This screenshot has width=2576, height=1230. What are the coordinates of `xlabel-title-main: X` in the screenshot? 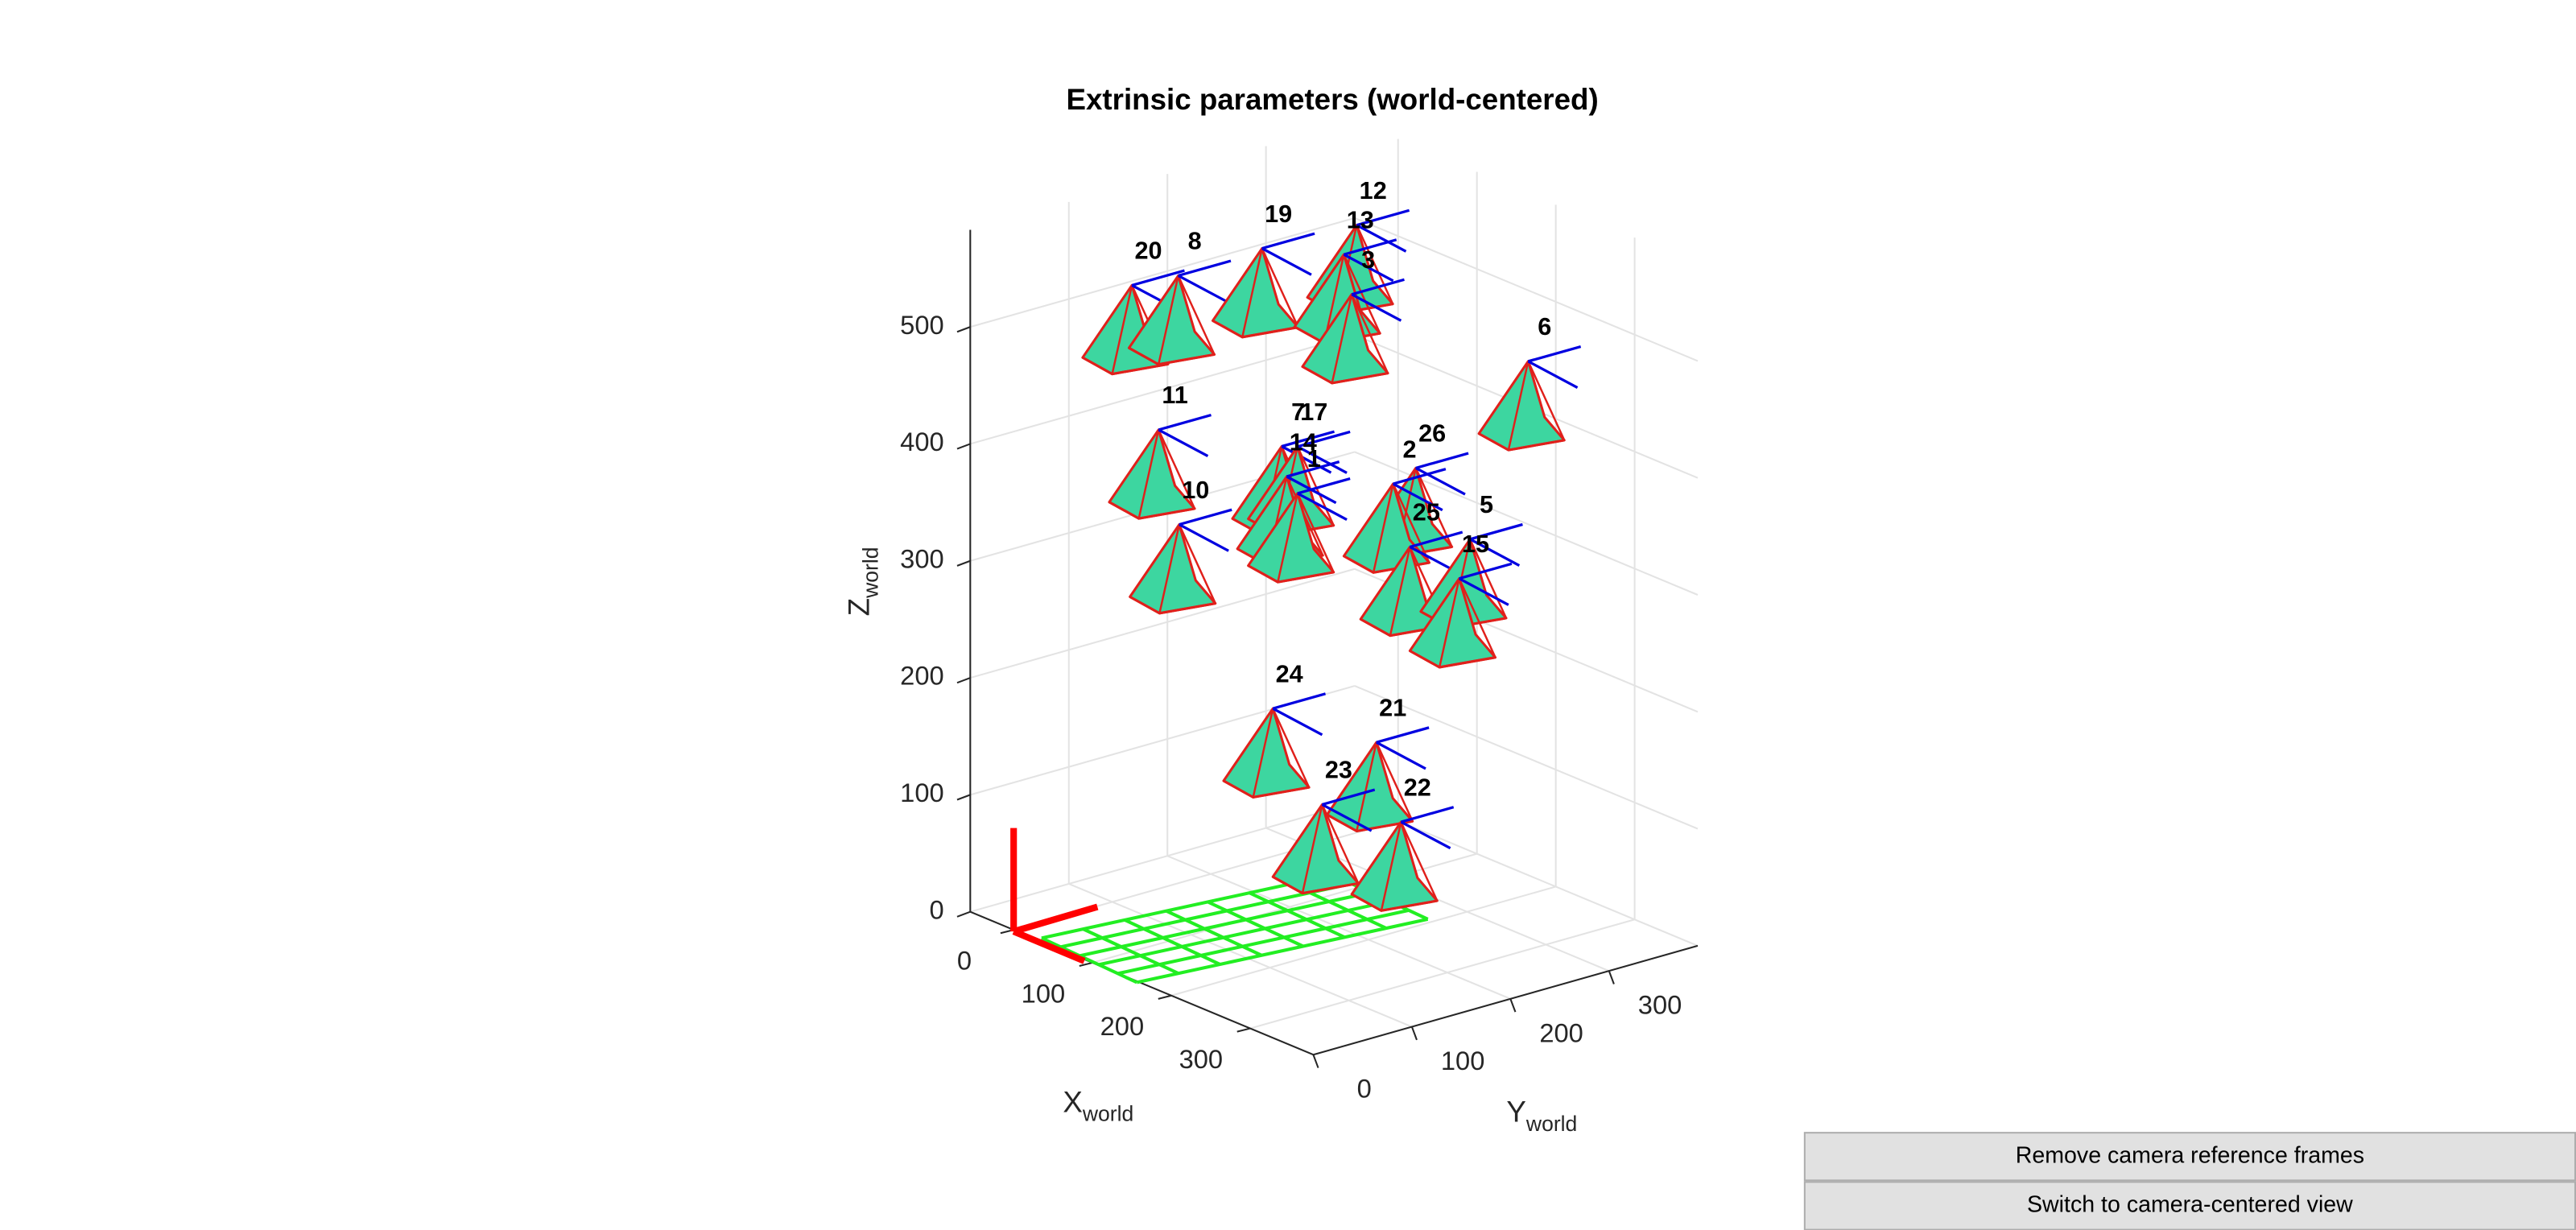 It's located at (1073, 1101).